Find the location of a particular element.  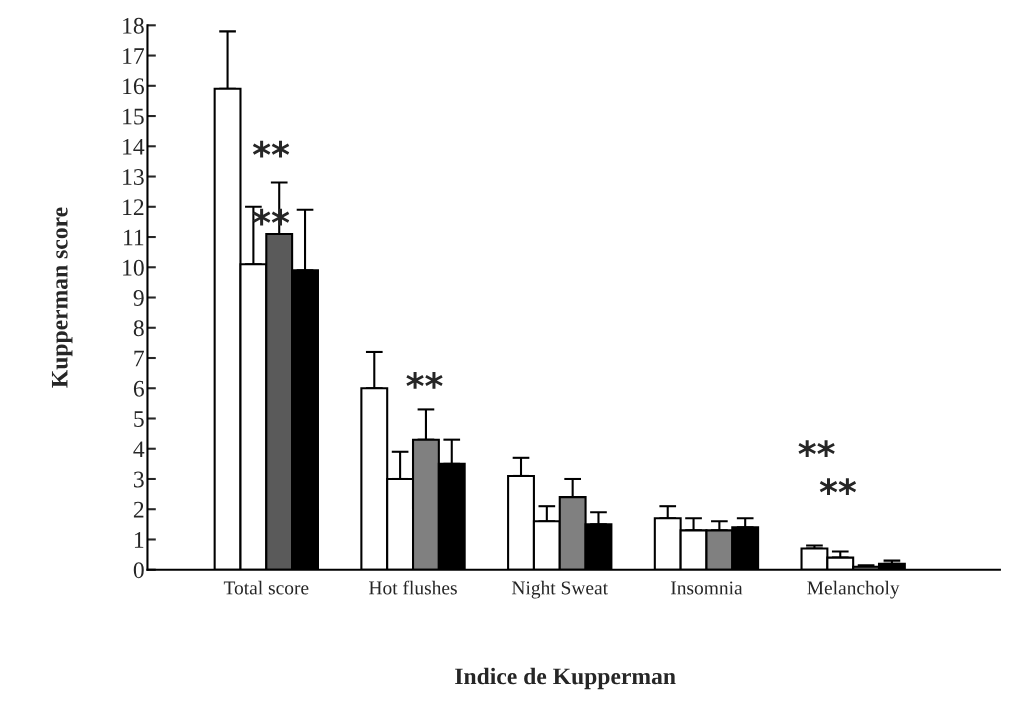

y-tick-label: 1 is located at coordinates (139, 540).